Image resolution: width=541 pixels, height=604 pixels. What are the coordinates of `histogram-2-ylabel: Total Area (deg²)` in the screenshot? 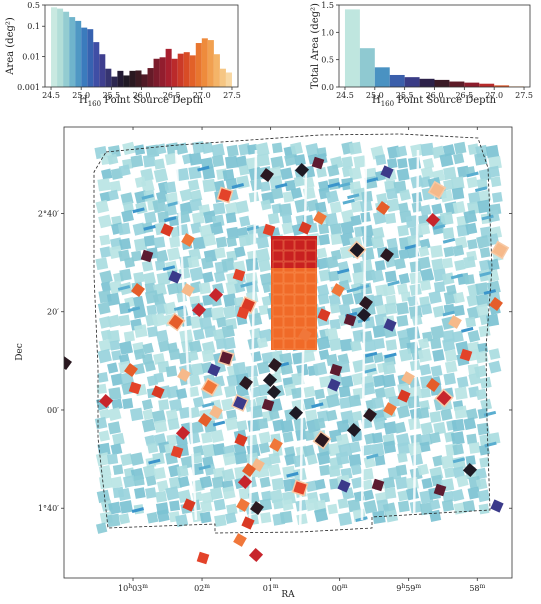 It's located at (315, 46).